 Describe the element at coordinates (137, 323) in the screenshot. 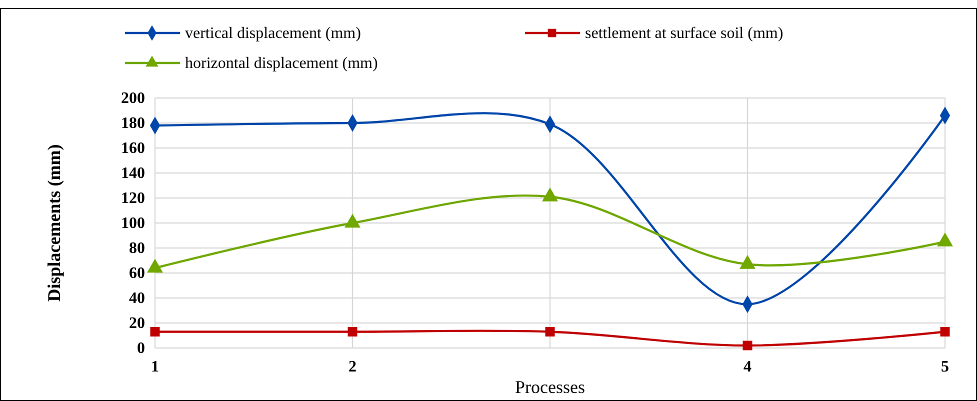

I see `y-tick-label: 20` at that location.